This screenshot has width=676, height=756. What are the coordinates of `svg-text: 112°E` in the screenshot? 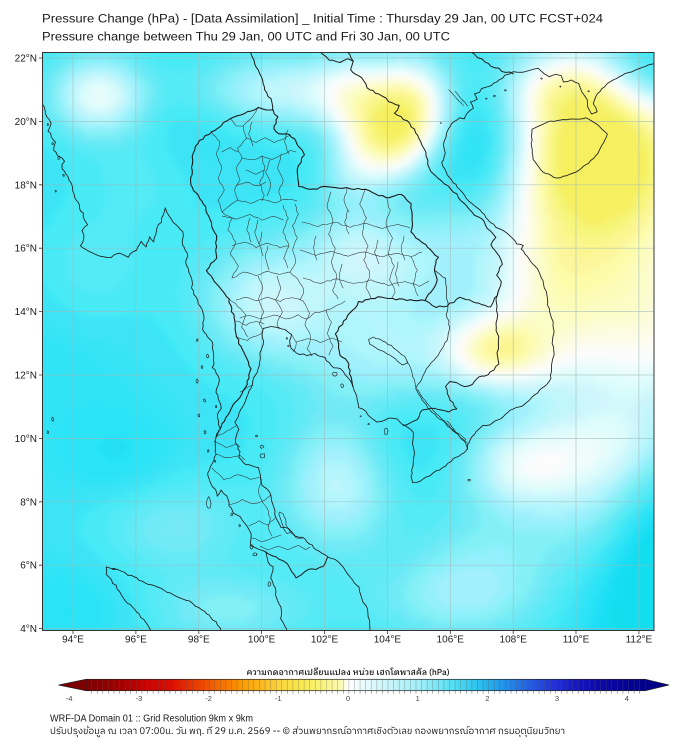 It's located at (639, 640).